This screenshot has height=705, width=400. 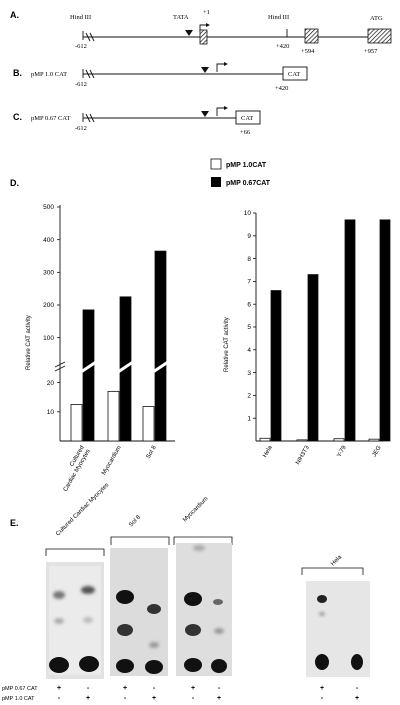 What do you see at coordinates (14, 15) in the screenshot?
I see `panel-a-letter: A.` at bounding box center [14, 15].